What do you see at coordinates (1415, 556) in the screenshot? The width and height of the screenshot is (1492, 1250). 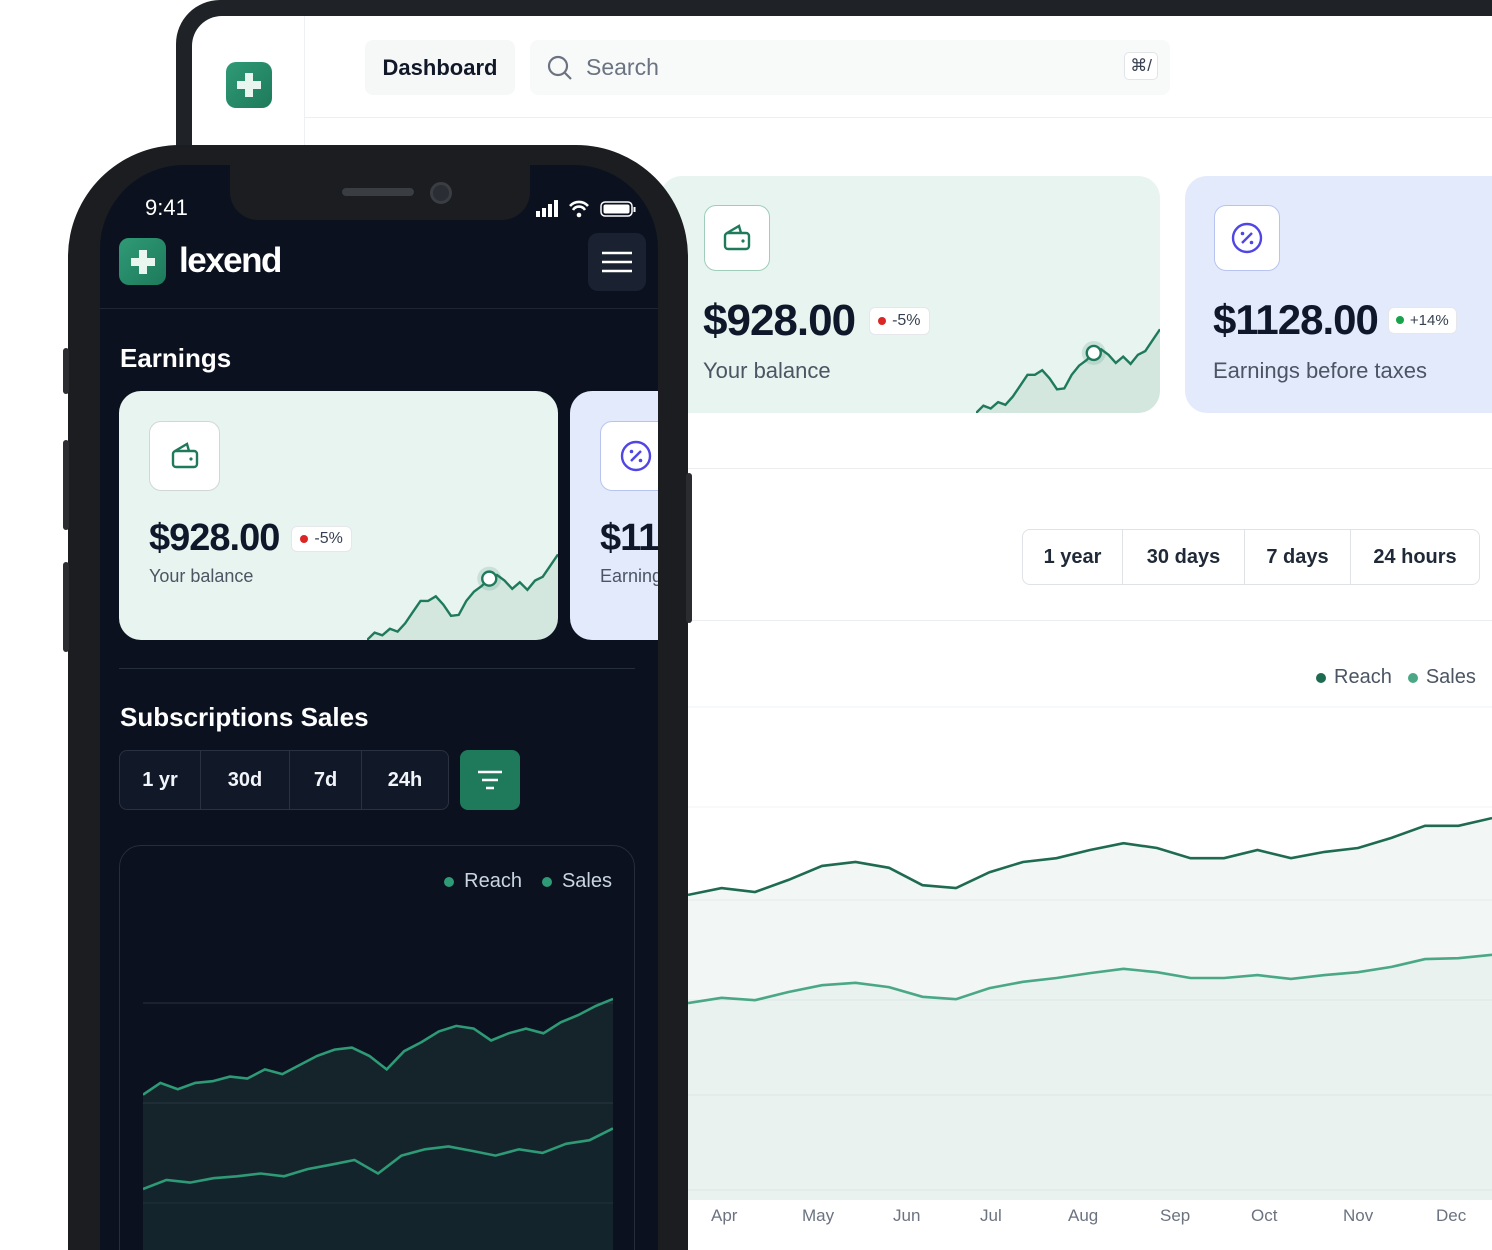 I see `range-24-hours: 24 hours` at bounding box center [1415, 556].